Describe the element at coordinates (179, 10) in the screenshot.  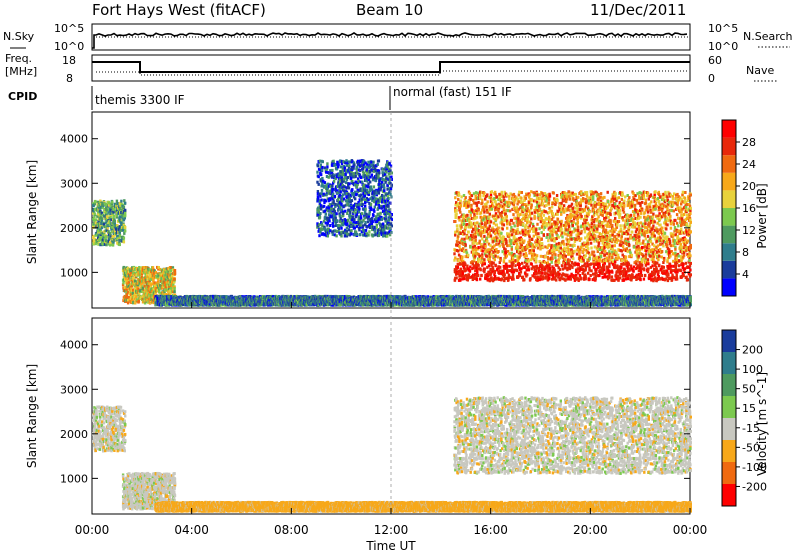
I see `plot-title: Fort Hays West (fitACF)` at that location.